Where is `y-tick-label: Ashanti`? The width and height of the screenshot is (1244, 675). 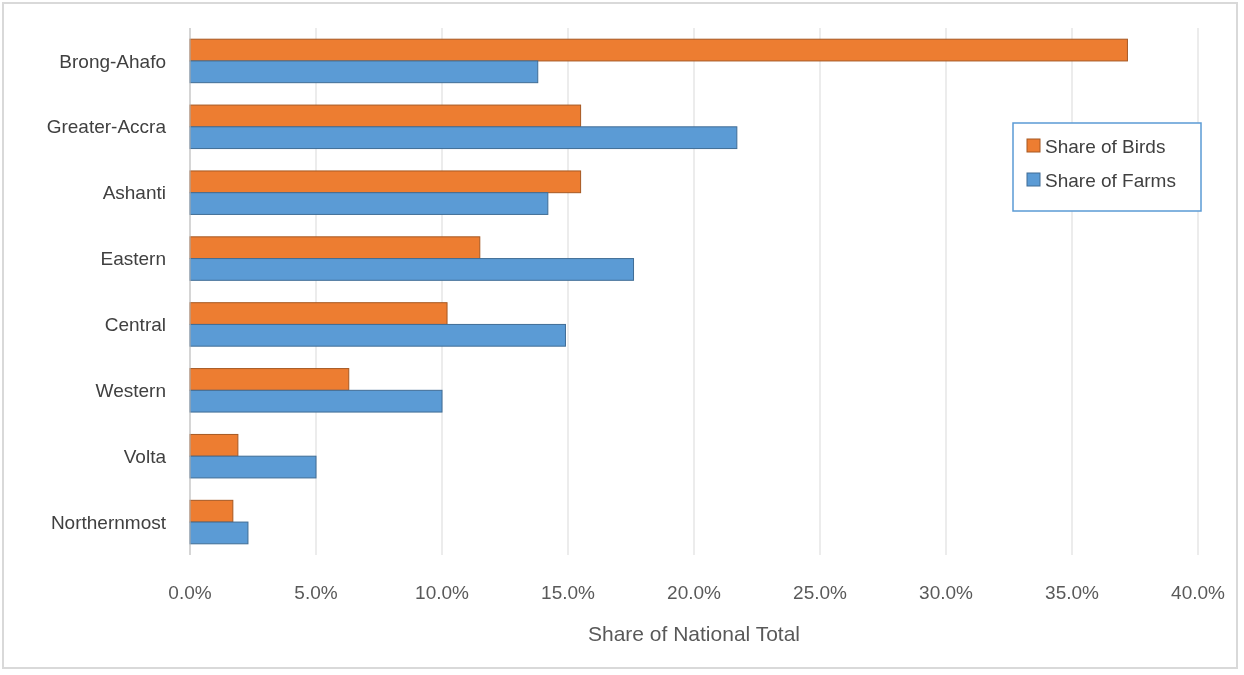 y-tick-label: Ashanti is located at coordinates (134, 193).